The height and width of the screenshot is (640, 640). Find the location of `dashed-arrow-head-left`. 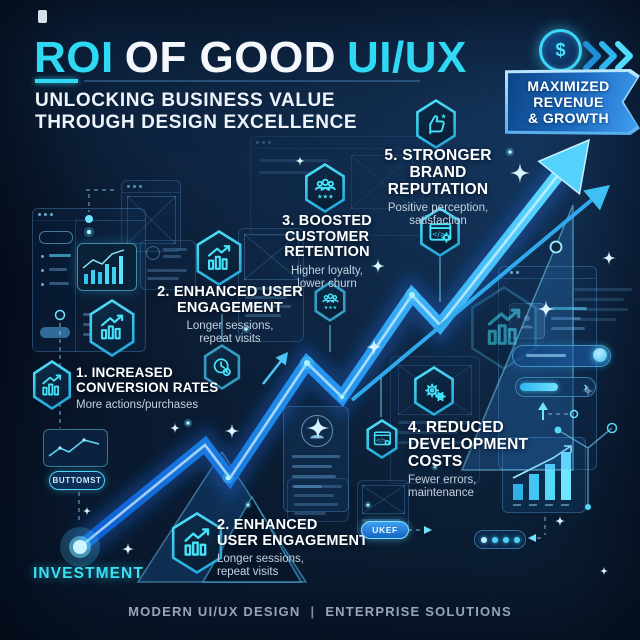

dashed-arrow-head-left is located at coordinates (532, 538).